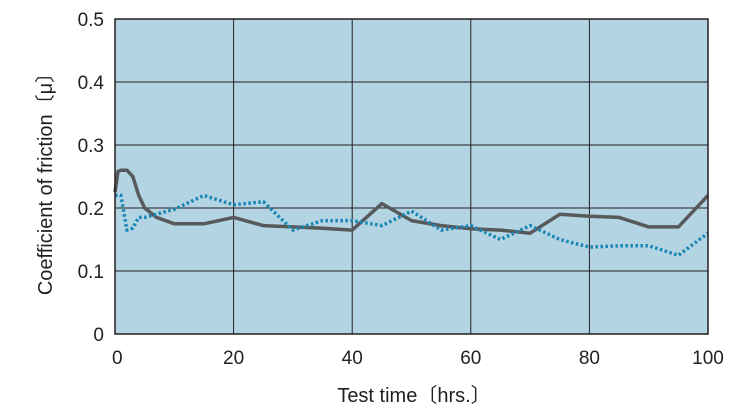 The width and height of the screenshot is (729, 411). What do you see at coordinates (91, 146) in the screenshot?
I see `y-tick-label: 0.3` at bounding box center [91, 146].